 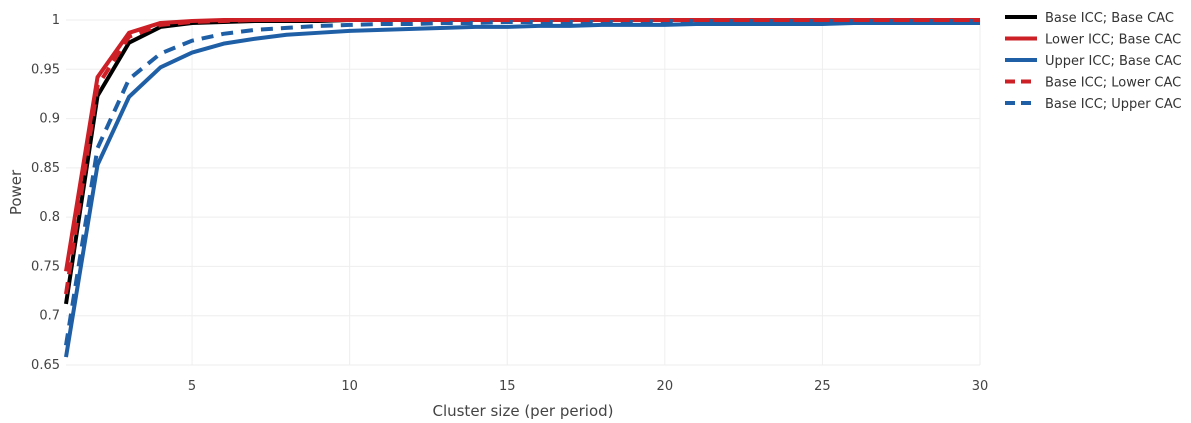 What do you see at coordinates (45, 168) in the screenshot?
I see `y-tick-label: 0.85` at bounding box center [45, 168].